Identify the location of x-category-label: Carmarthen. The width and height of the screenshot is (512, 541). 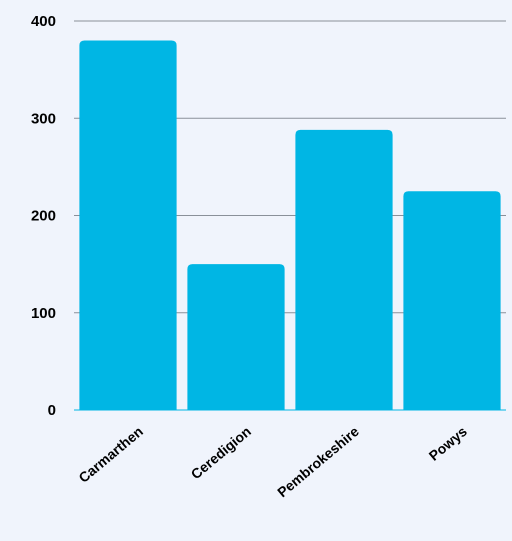
(110, 454).